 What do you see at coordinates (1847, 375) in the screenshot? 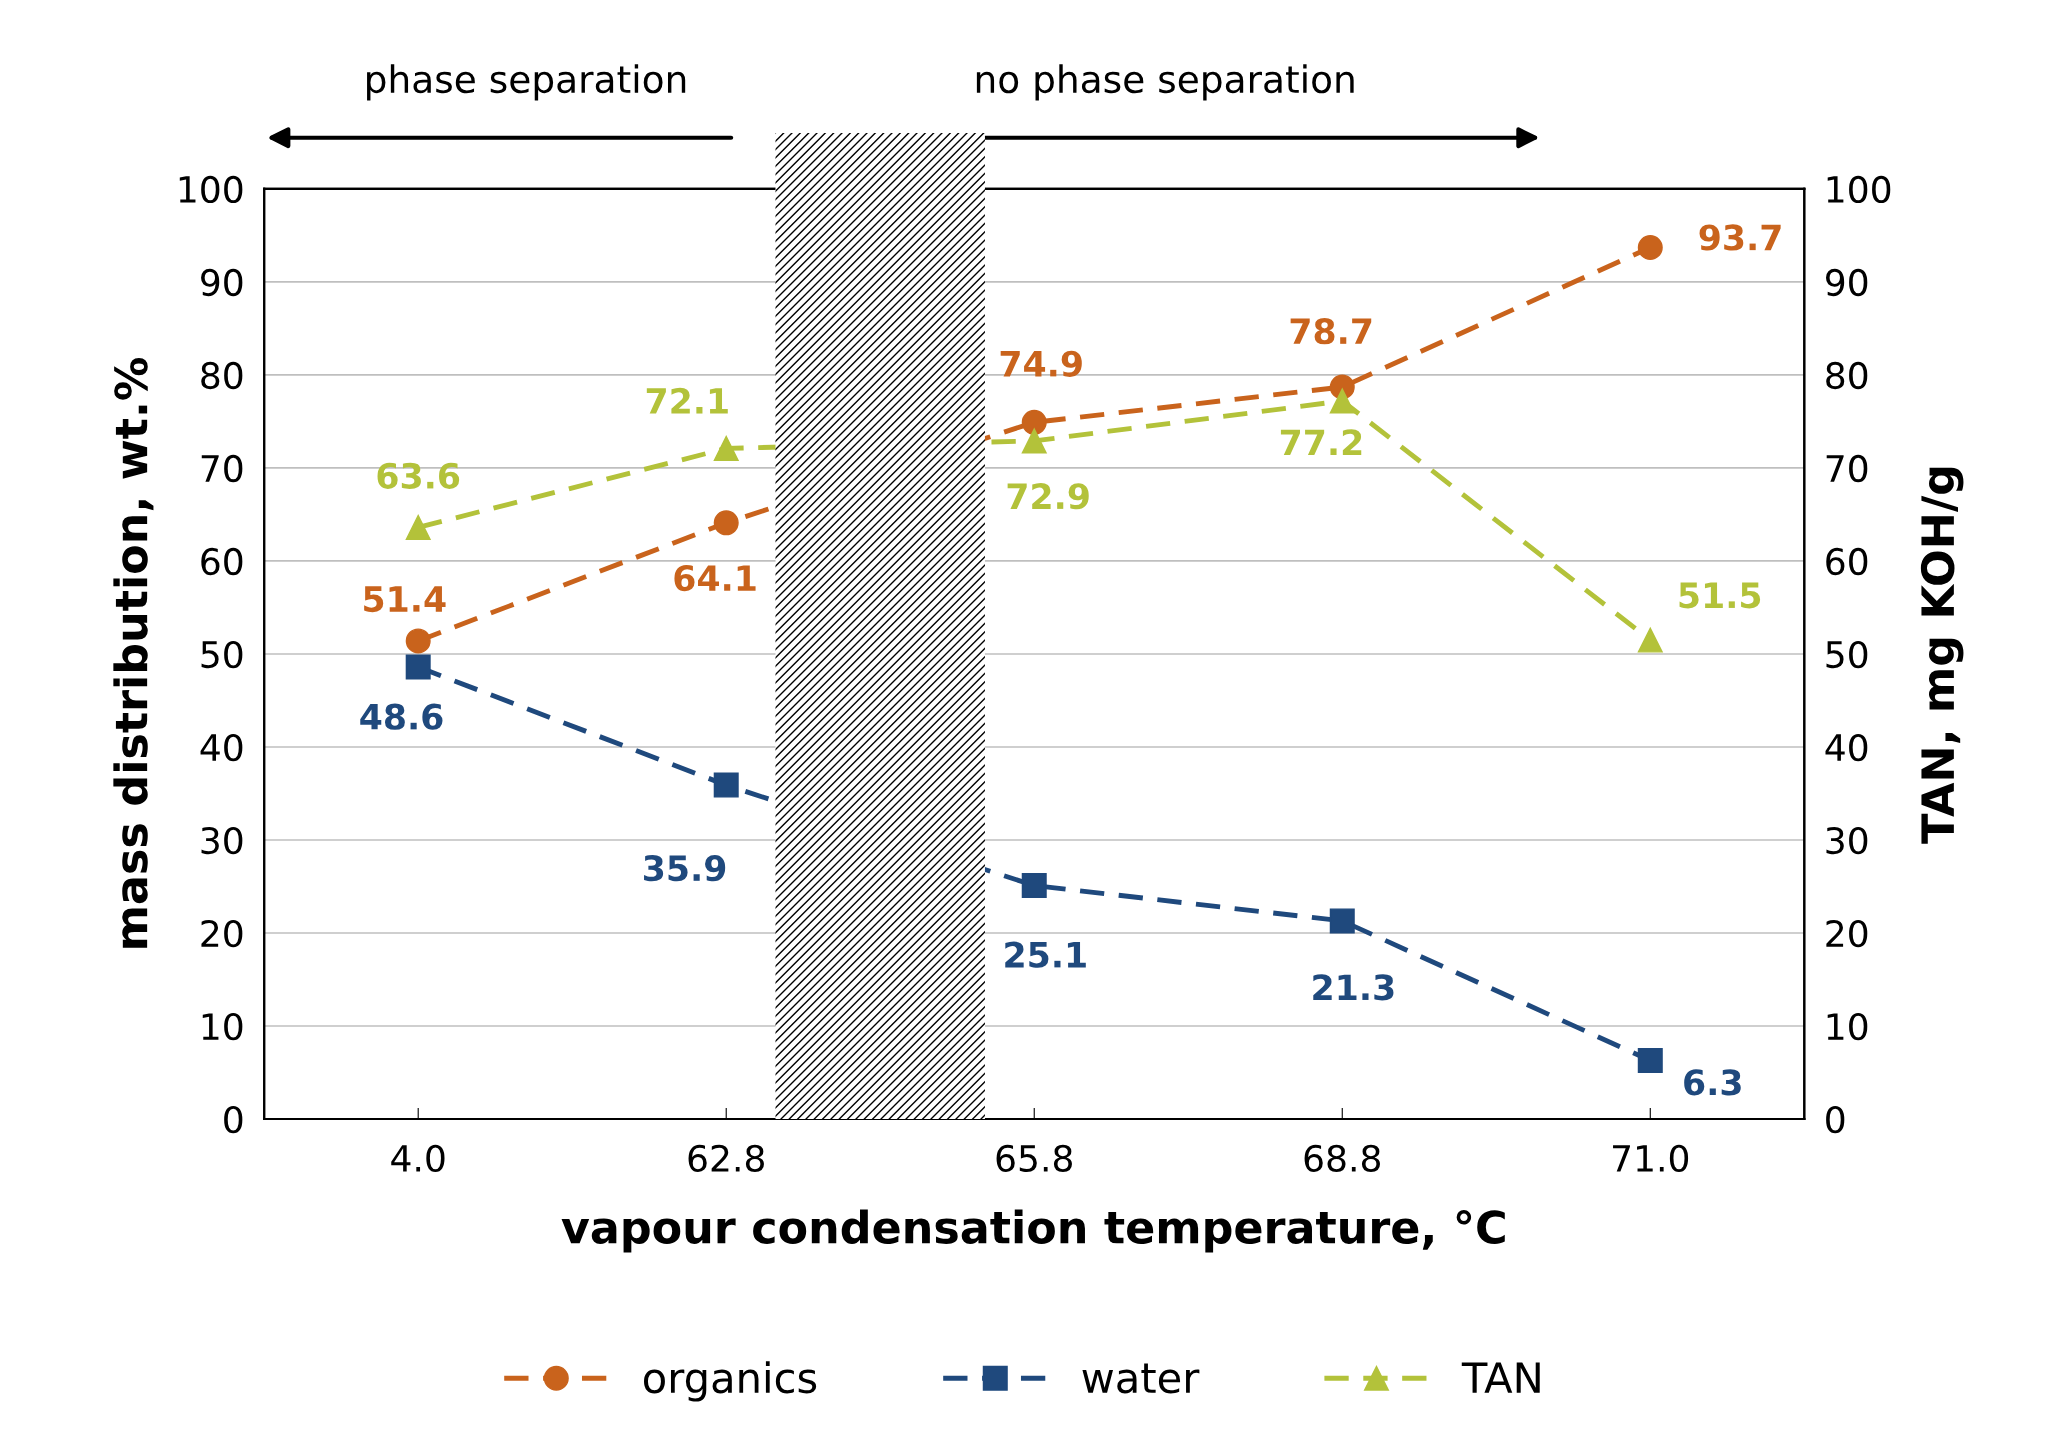
I see `y2-tick-label: 80` at bounding box center [1847, 375].